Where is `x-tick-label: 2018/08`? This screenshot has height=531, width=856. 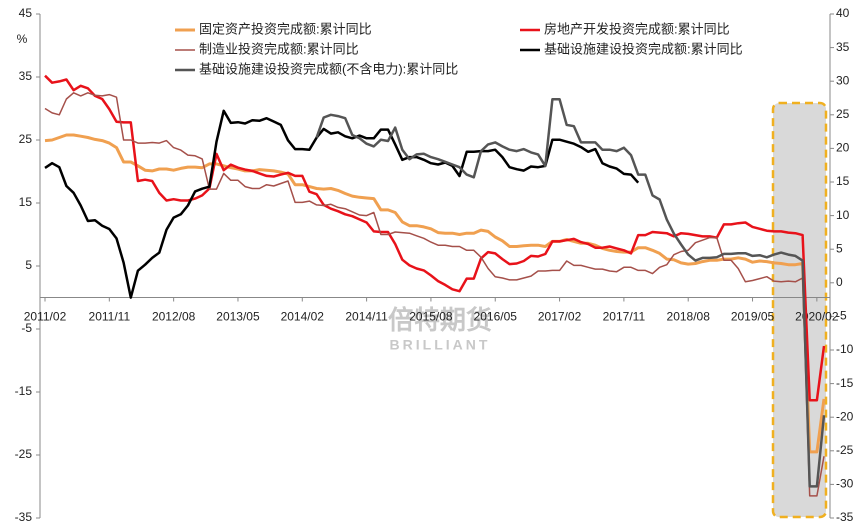 x-tick-label: 2018/08 is located at coordinates (689, 317).